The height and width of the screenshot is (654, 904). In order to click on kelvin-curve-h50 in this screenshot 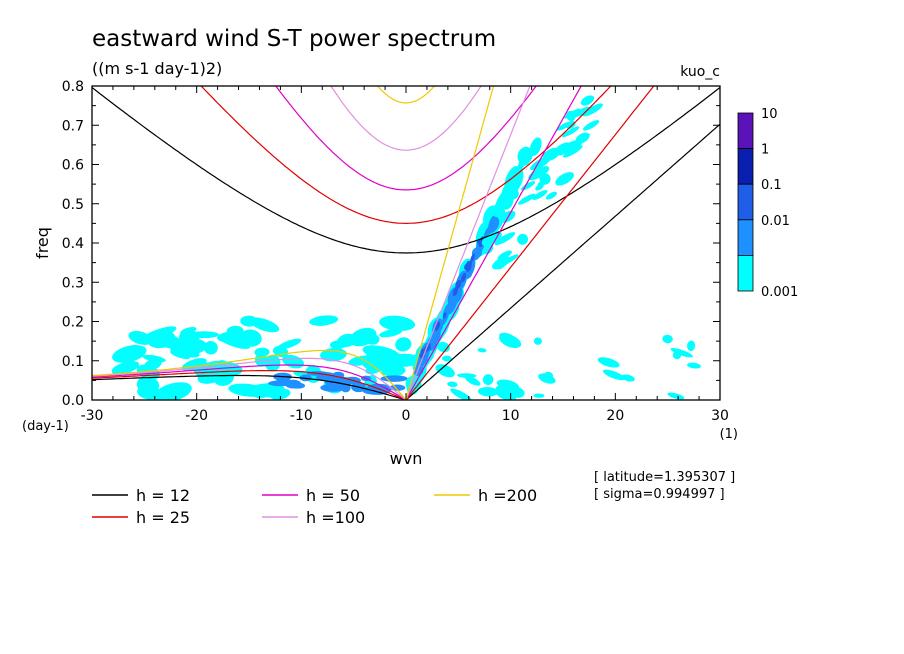, I will do `click(493, 243)`.